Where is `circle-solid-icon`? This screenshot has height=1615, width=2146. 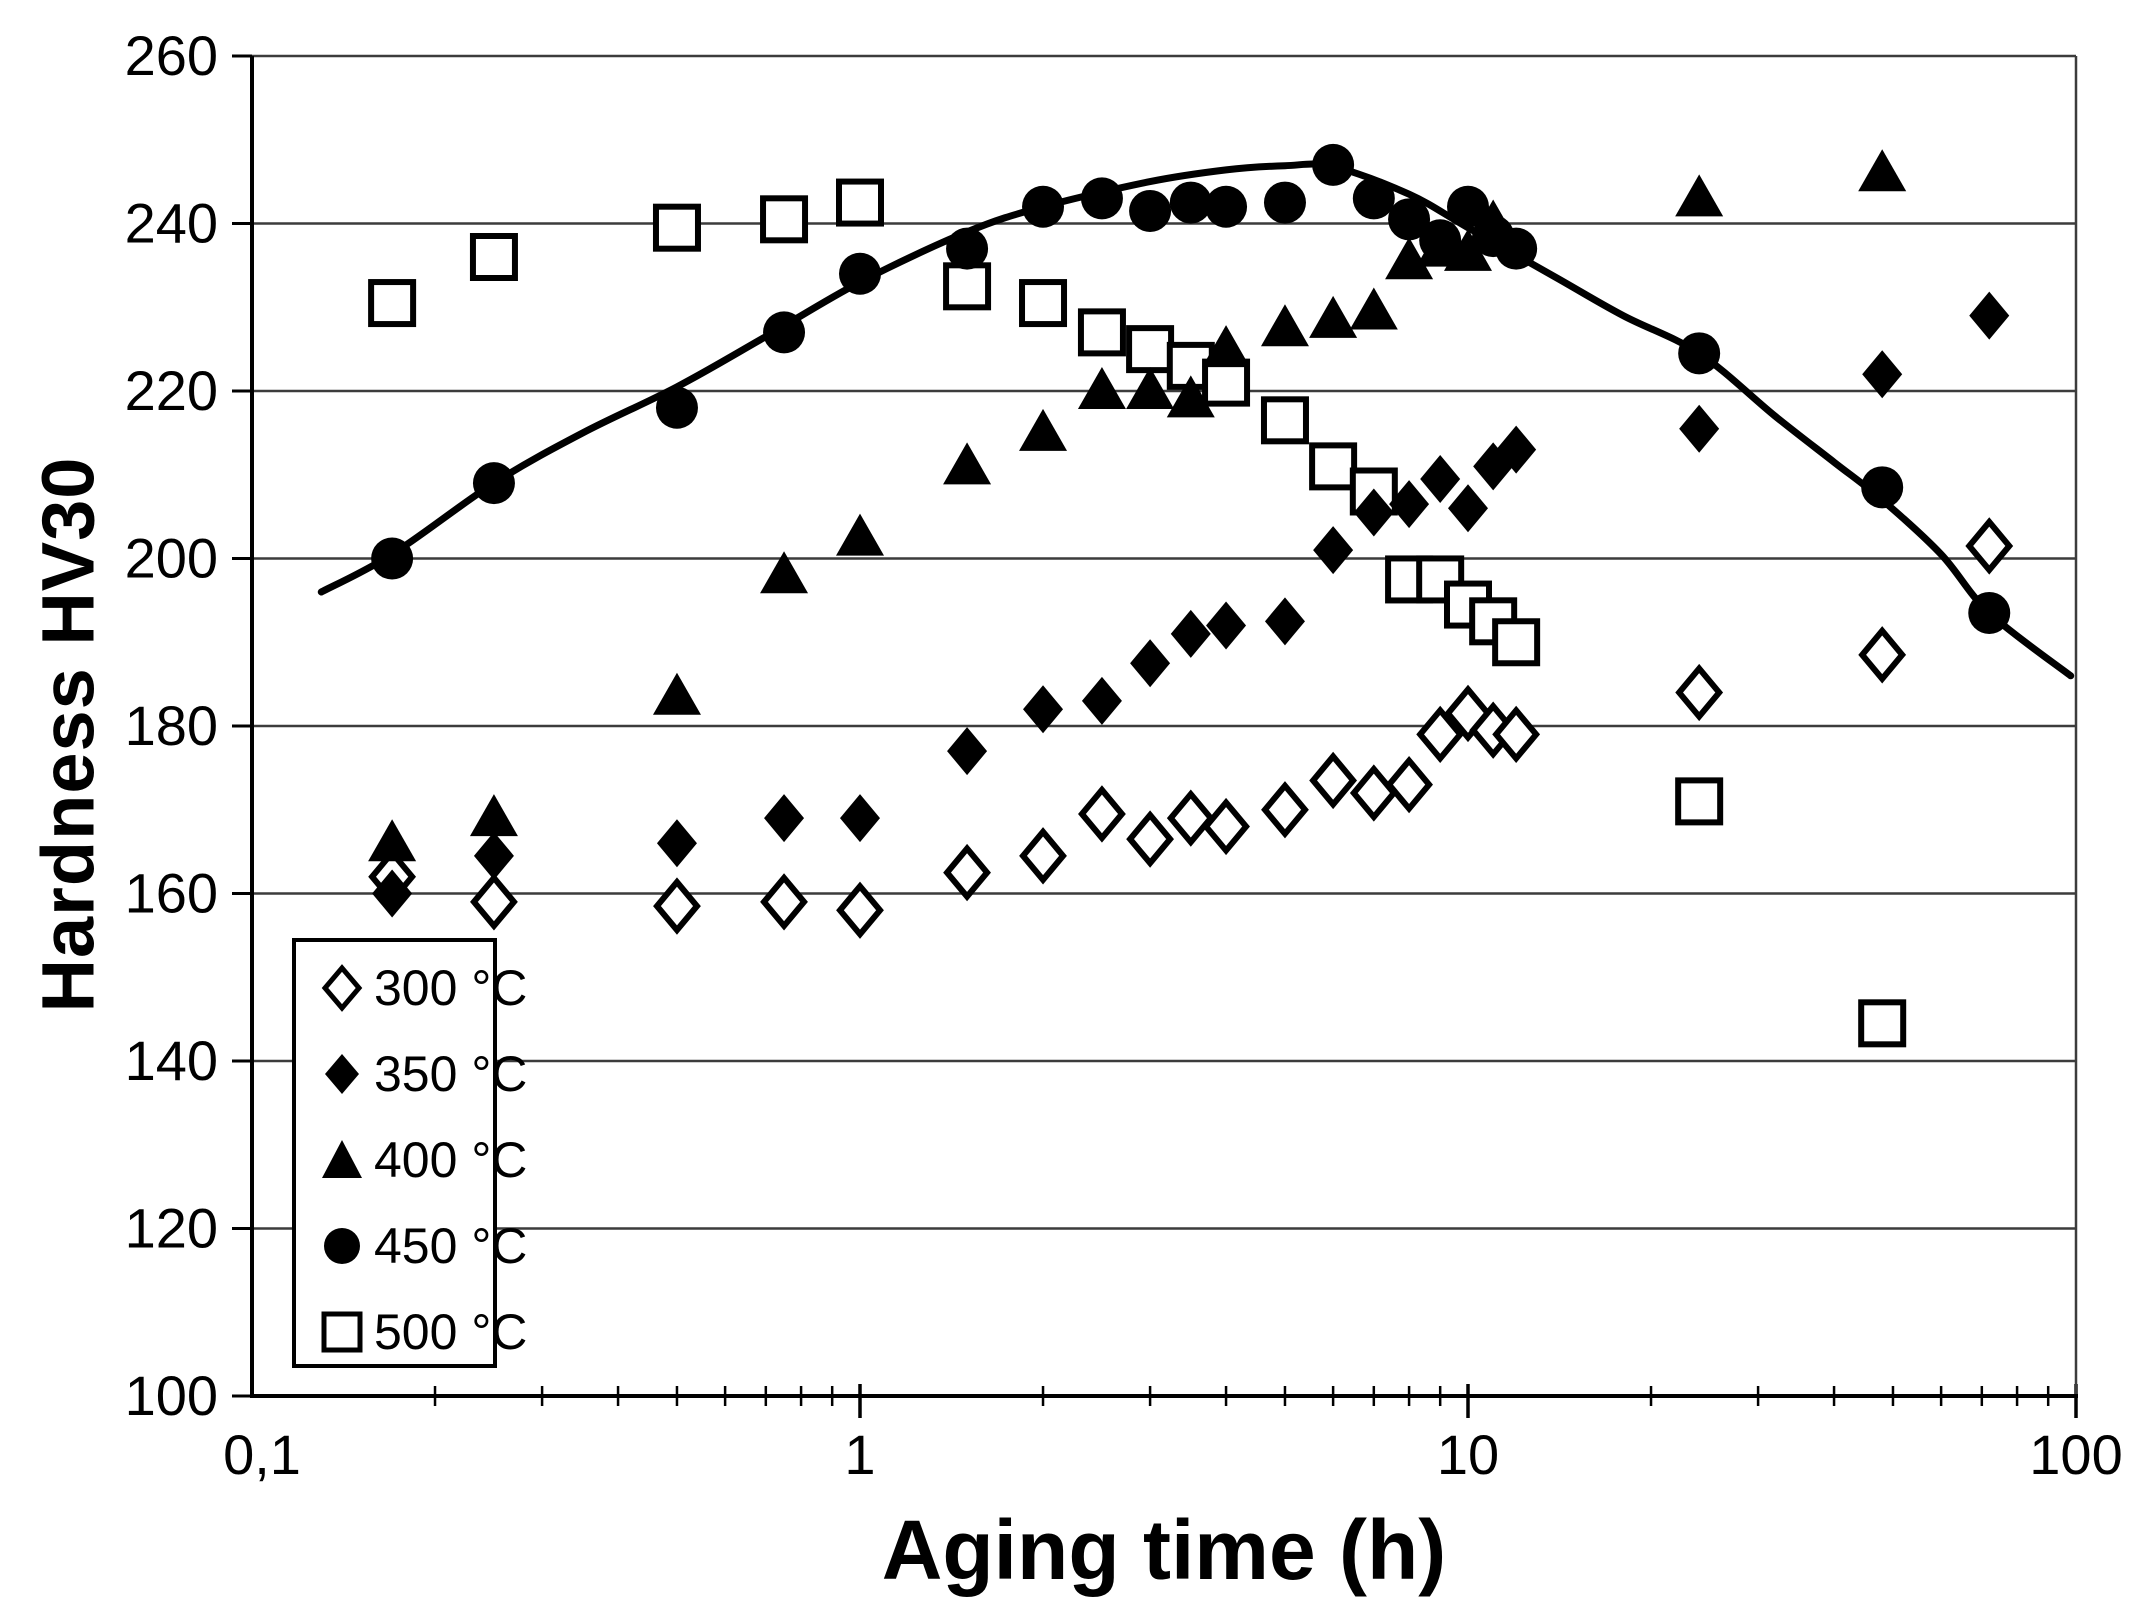 circle-solid-icon is located at coordinates (342, 1246).